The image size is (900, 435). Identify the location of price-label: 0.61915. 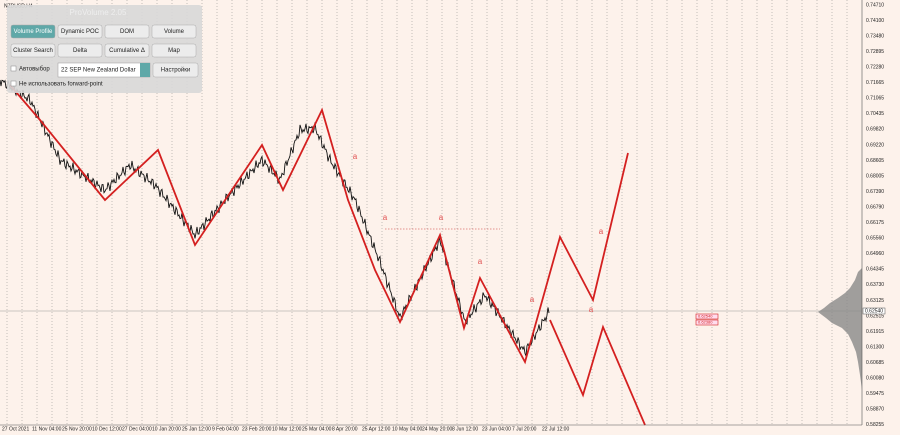
(875, 332).